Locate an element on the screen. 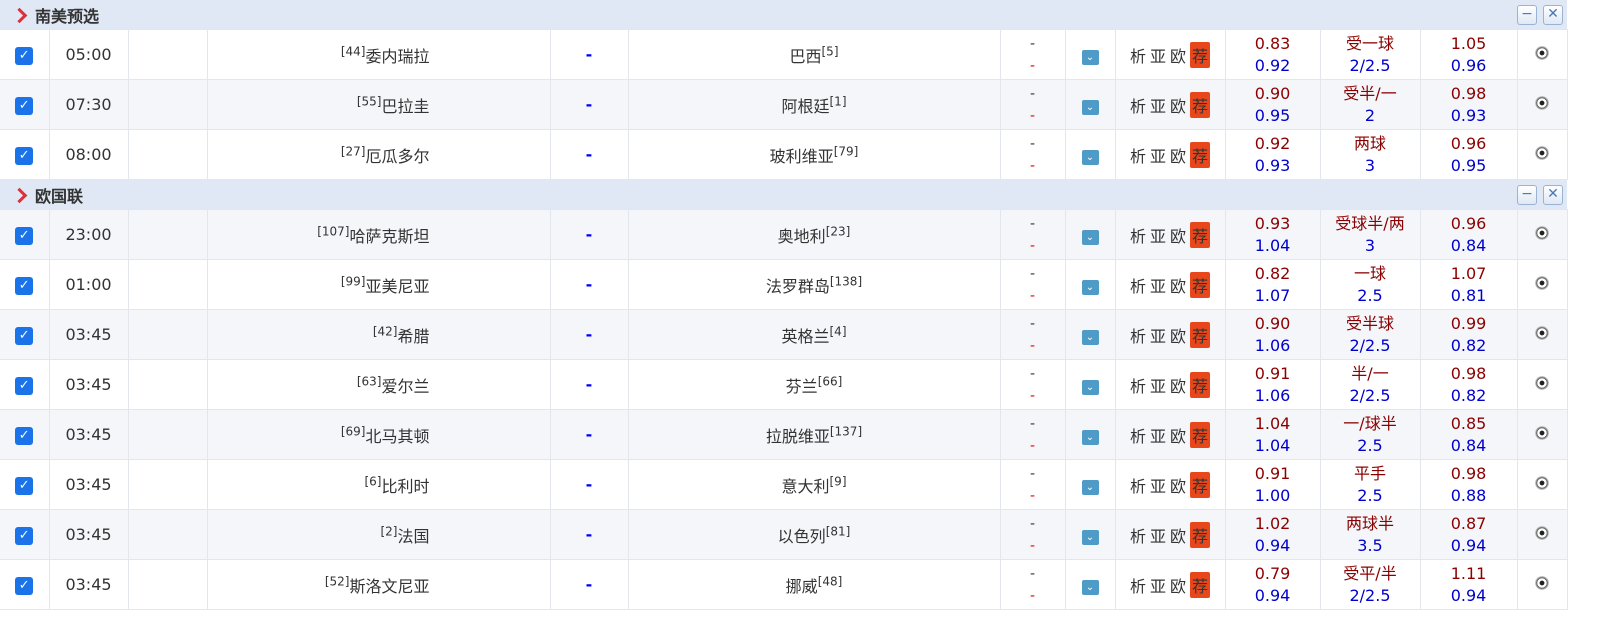  handicap: 半/一 2/2.5 is located at coordinates (1370, 384).